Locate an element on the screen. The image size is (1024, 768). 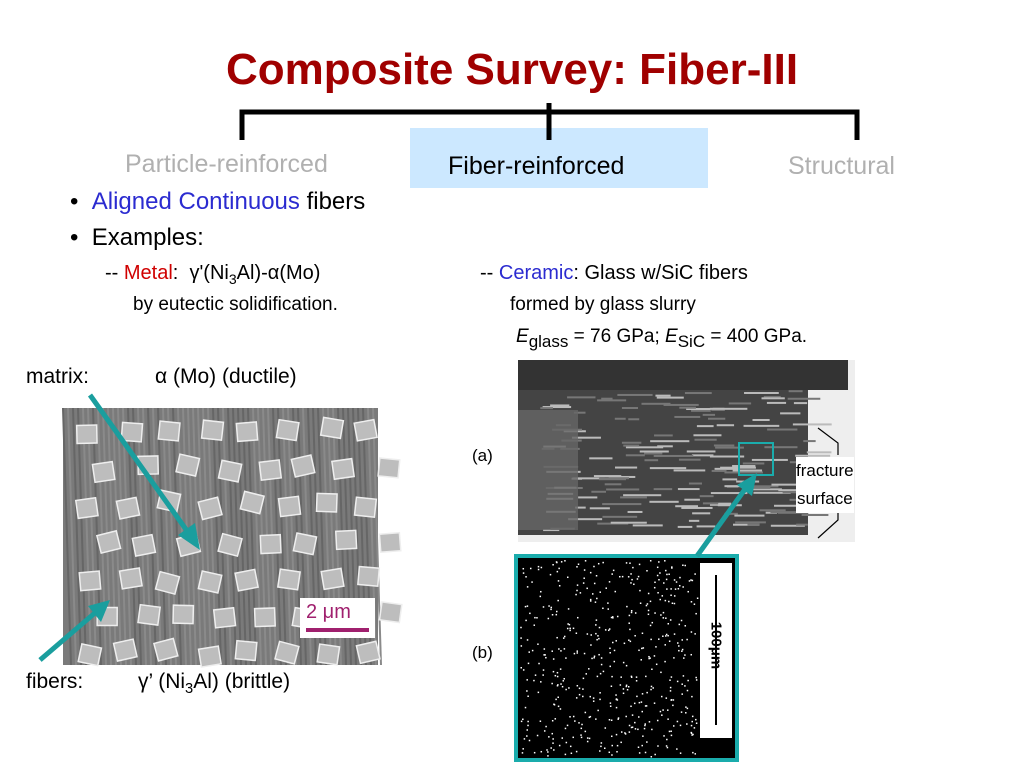
scale-label: 2 μm is located at coordinates (328, 612).